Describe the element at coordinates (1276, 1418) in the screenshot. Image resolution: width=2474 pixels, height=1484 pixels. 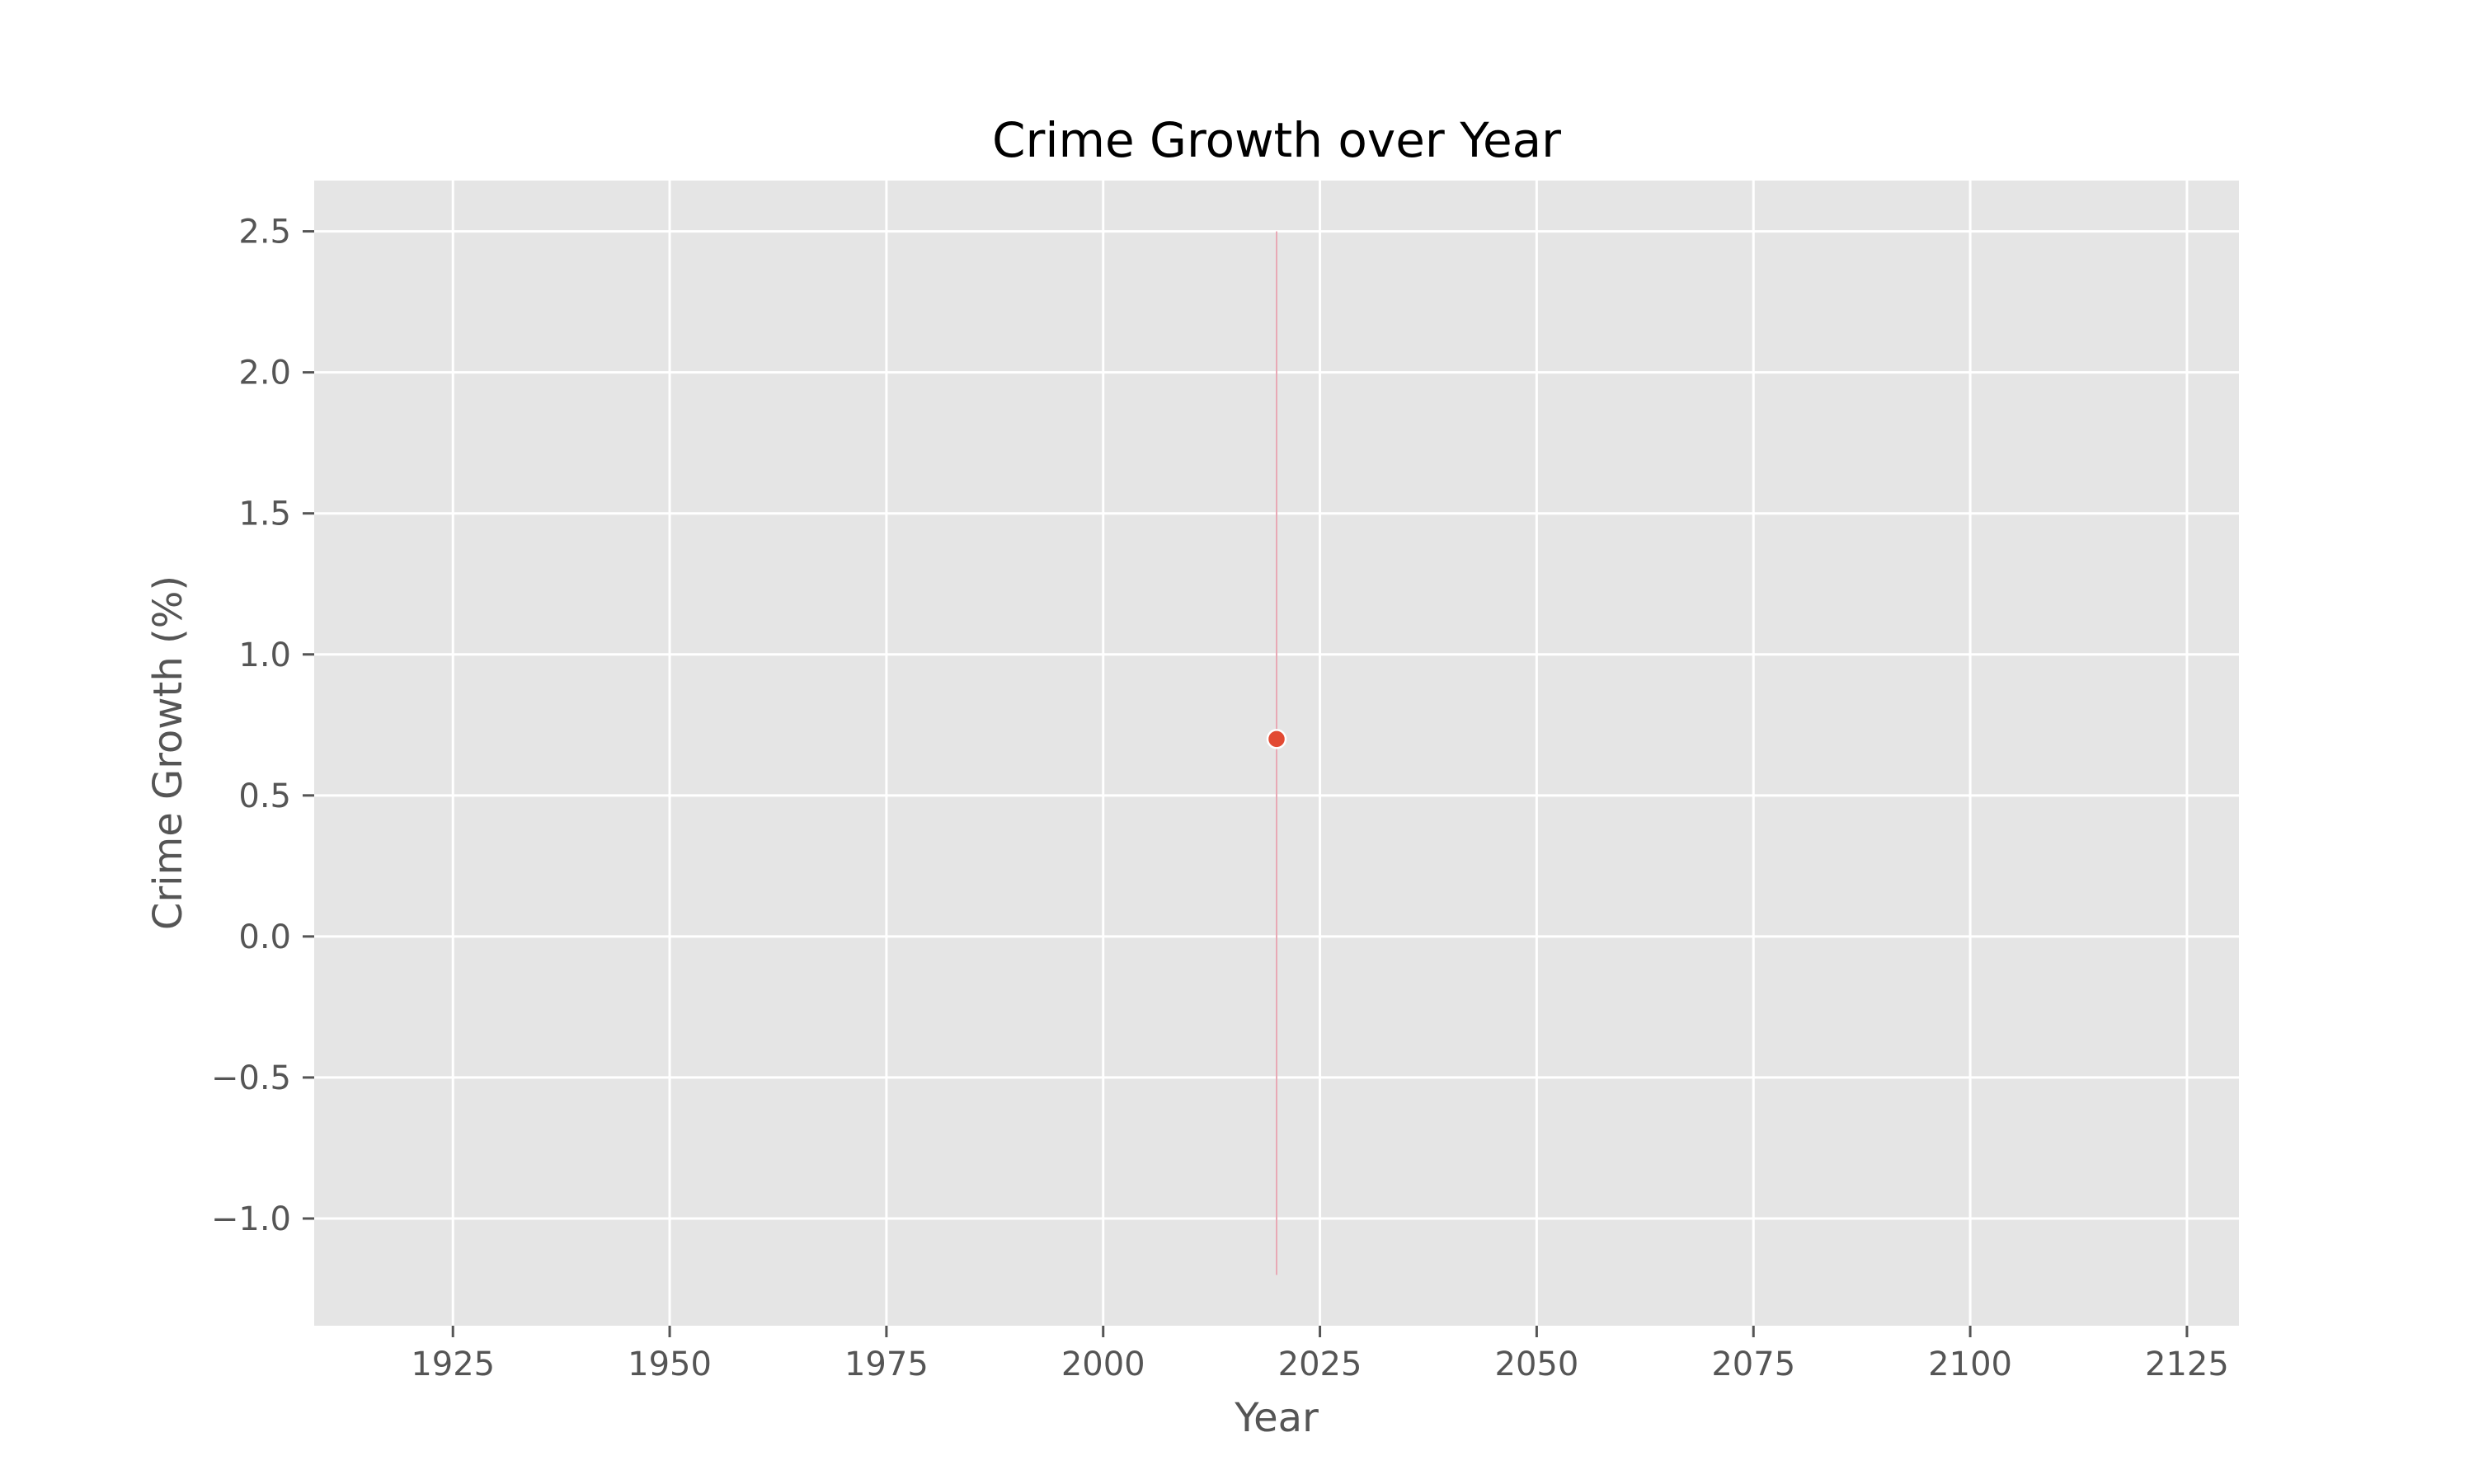
I see `x-axis-label: Year` at that location.